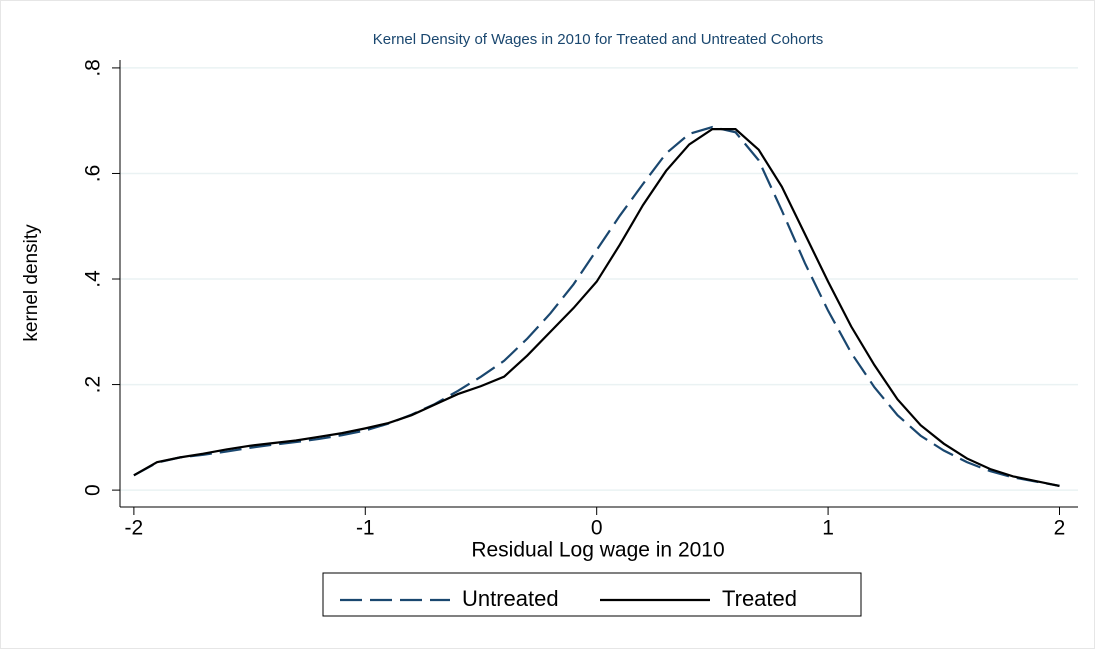 Image resolution: width=1095 pixels, height=649 pixels. I want to click on x-tick-label: 0, so click(597, 528).